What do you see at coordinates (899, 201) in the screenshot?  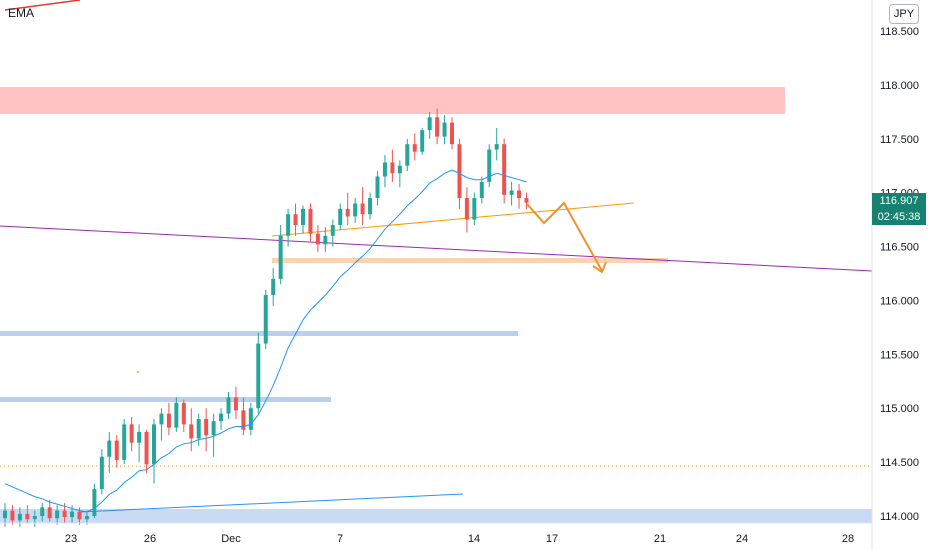 I see `current-price-tag: 116.907` at bounding box center [899, 201].